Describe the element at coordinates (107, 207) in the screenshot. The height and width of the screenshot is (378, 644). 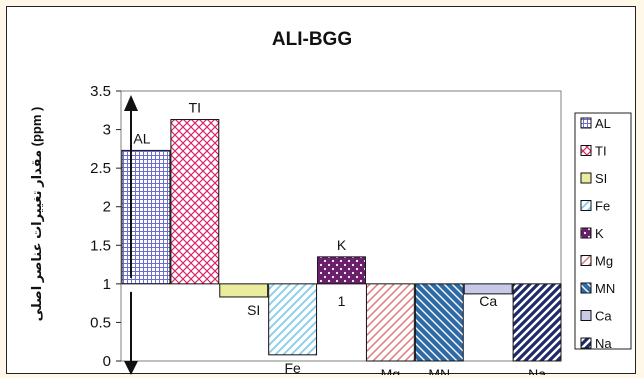
I see `y-tick-label: 2` at that location.